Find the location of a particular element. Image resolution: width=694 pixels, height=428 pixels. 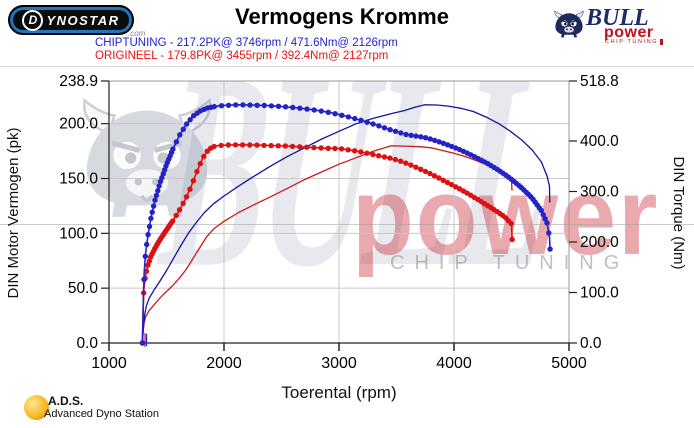

ads-logo-icon is located at coordinates (36, 407).